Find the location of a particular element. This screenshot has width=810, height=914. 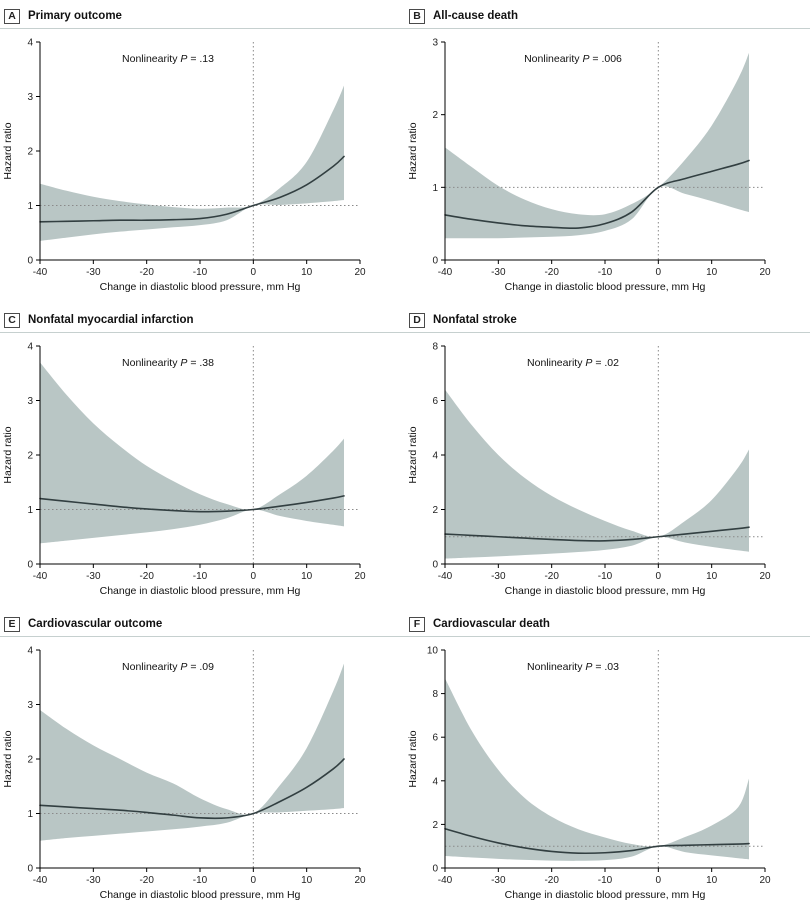

panel-header-c: C Nonfatal myocardial infarction is located at coordinates (204, 320).